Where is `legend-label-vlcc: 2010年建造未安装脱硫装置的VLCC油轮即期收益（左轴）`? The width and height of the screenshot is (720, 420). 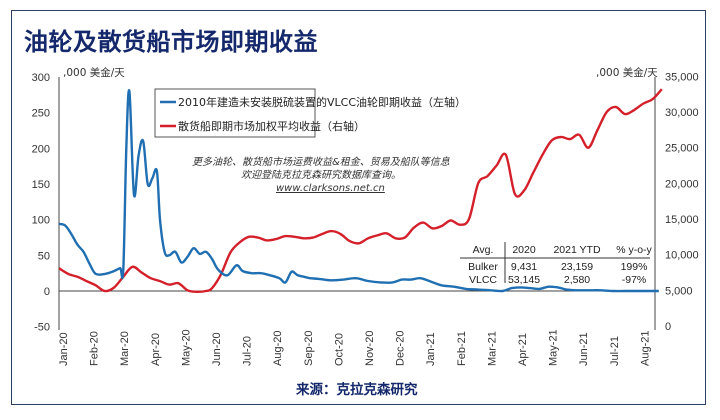
legend-label-vlcc: 2010年建造未安装脱硫装置的VLCC油轮即期收益（左轴） is located at coordinates (322, 102).